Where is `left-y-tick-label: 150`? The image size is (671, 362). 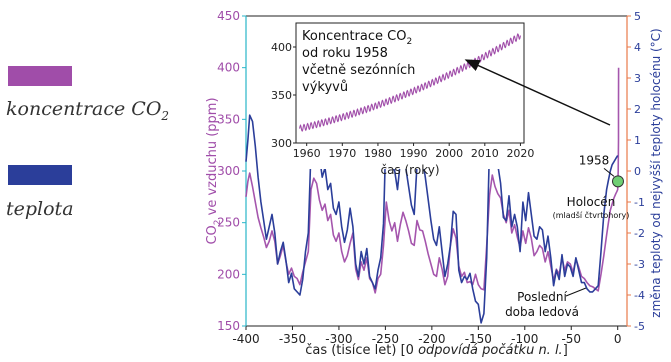
left-y-tick-label: 150 is located at coordinates (228, 326).